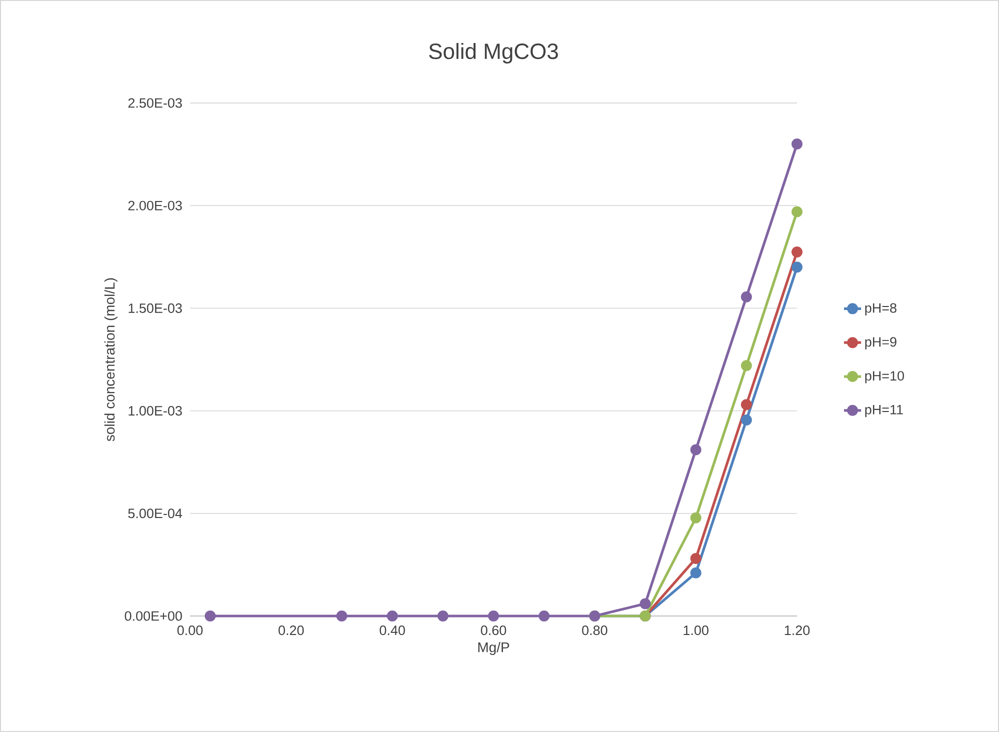 This screenshot has width=999, height=732. Describe the element at coordinates (884, 411) in the screenshot. I see `legend-label: pH=11` at that location.